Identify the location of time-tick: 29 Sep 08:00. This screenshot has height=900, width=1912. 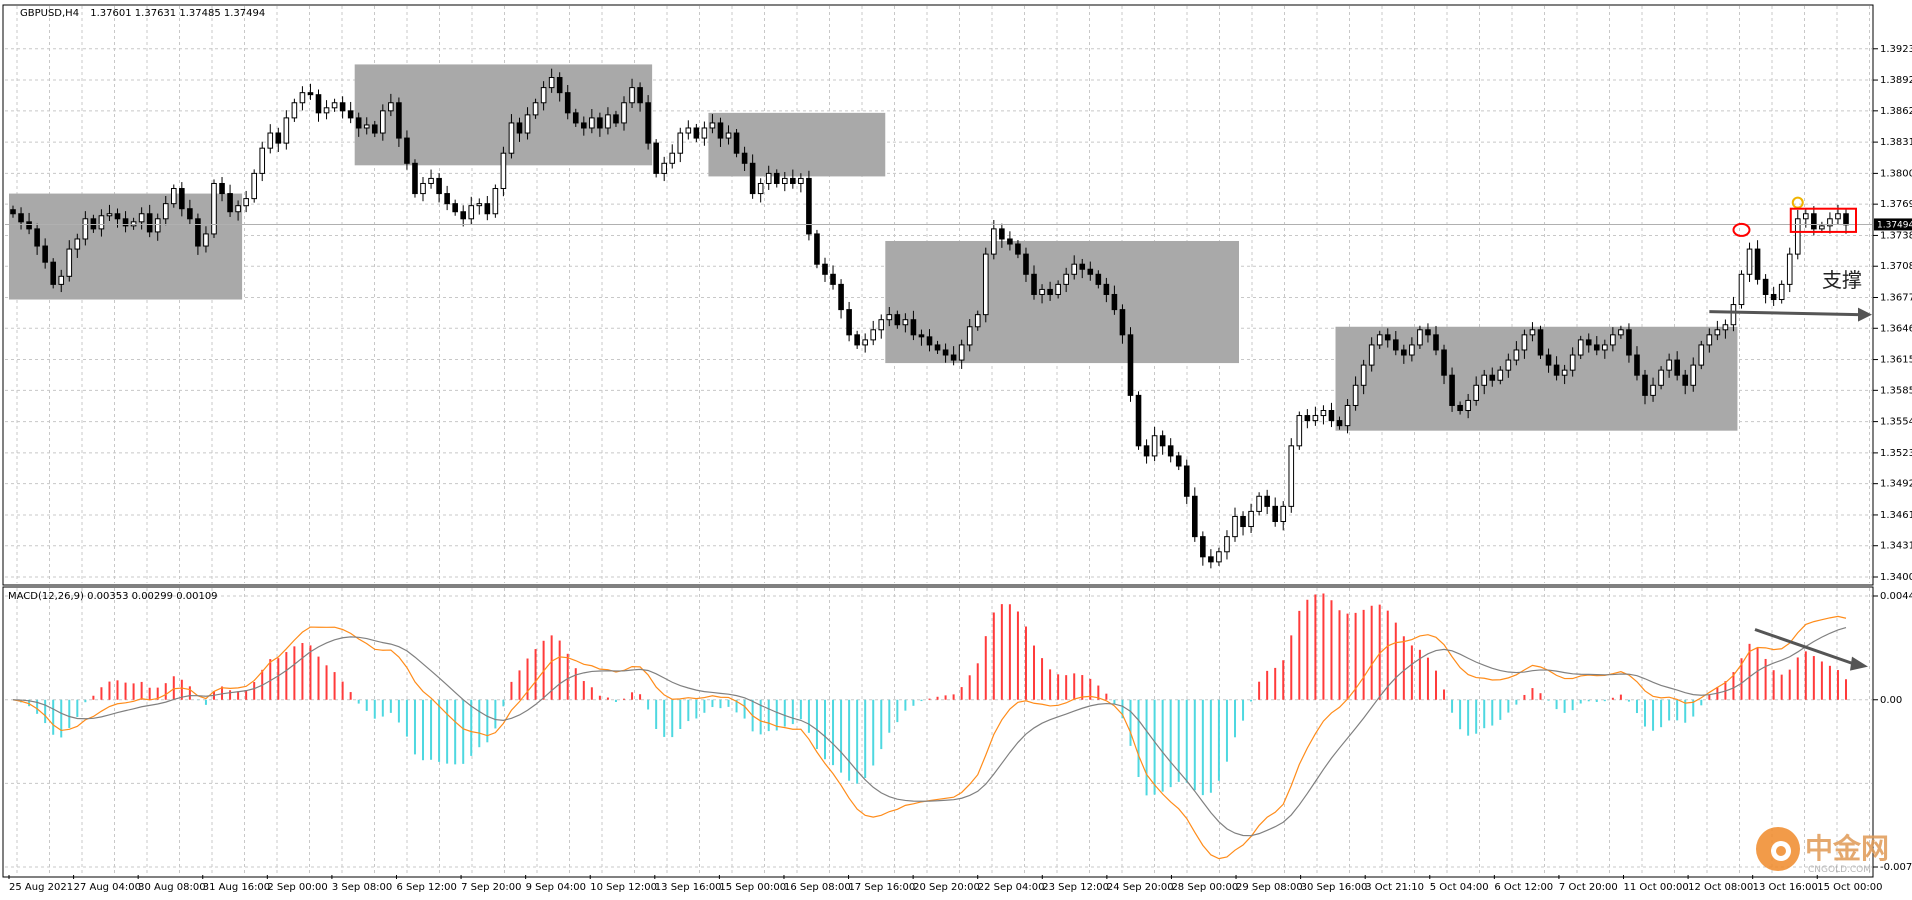
(1269, 887).